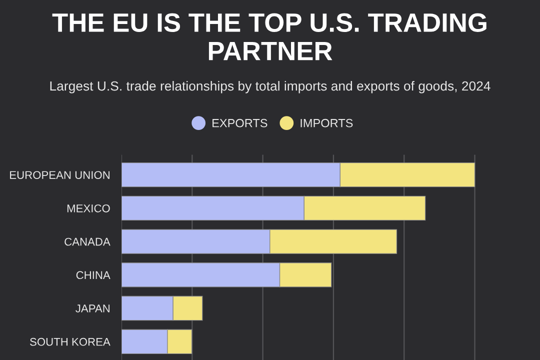 The height and width of the screenshot is (360, 540). I want to click on y-tick-label: CANADA, so click(87, 242).